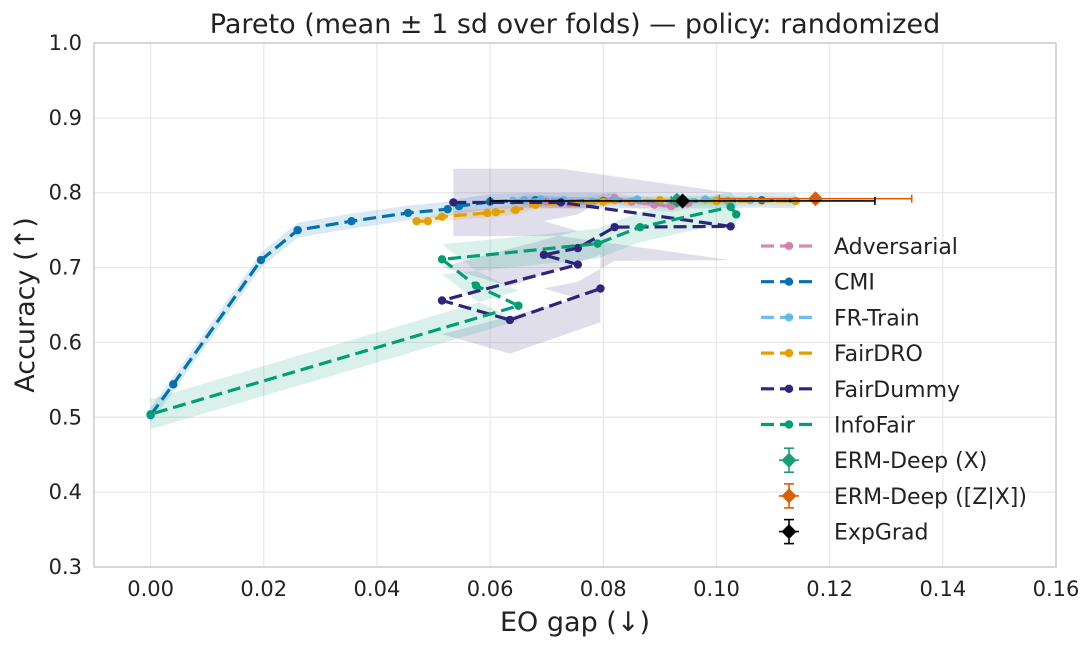 Image resolution: width=1092 pixels, height=647 pixels. I want to click on legend-marker-fairdummy, so click(789, 388).